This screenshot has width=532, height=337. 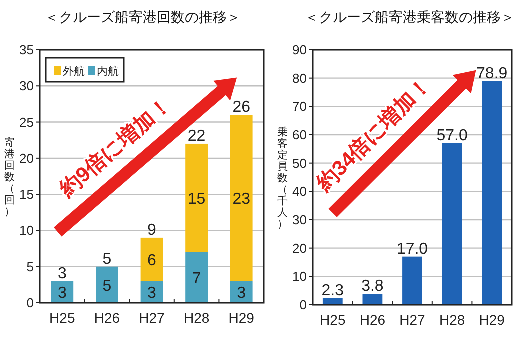 I want to click on data-label: 5, so click(x=107, y=286).